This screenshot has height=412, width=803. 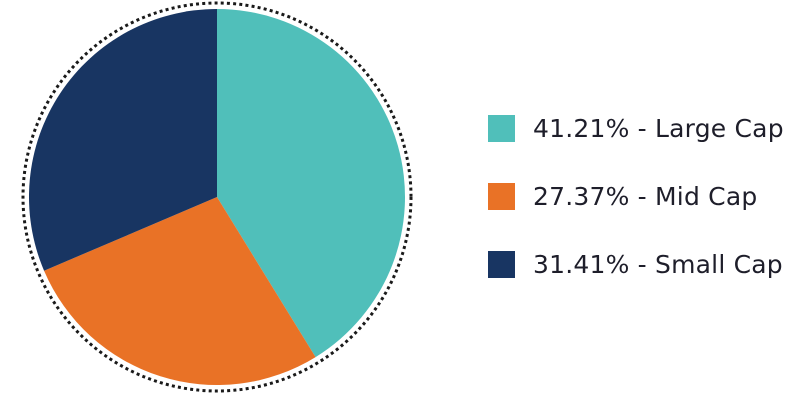 What do you see at coordinates (658, 264) in the screenshot?
I see `legend-label-small-cap: 31.41% - Small Cap` at bounding box center [658, 264].